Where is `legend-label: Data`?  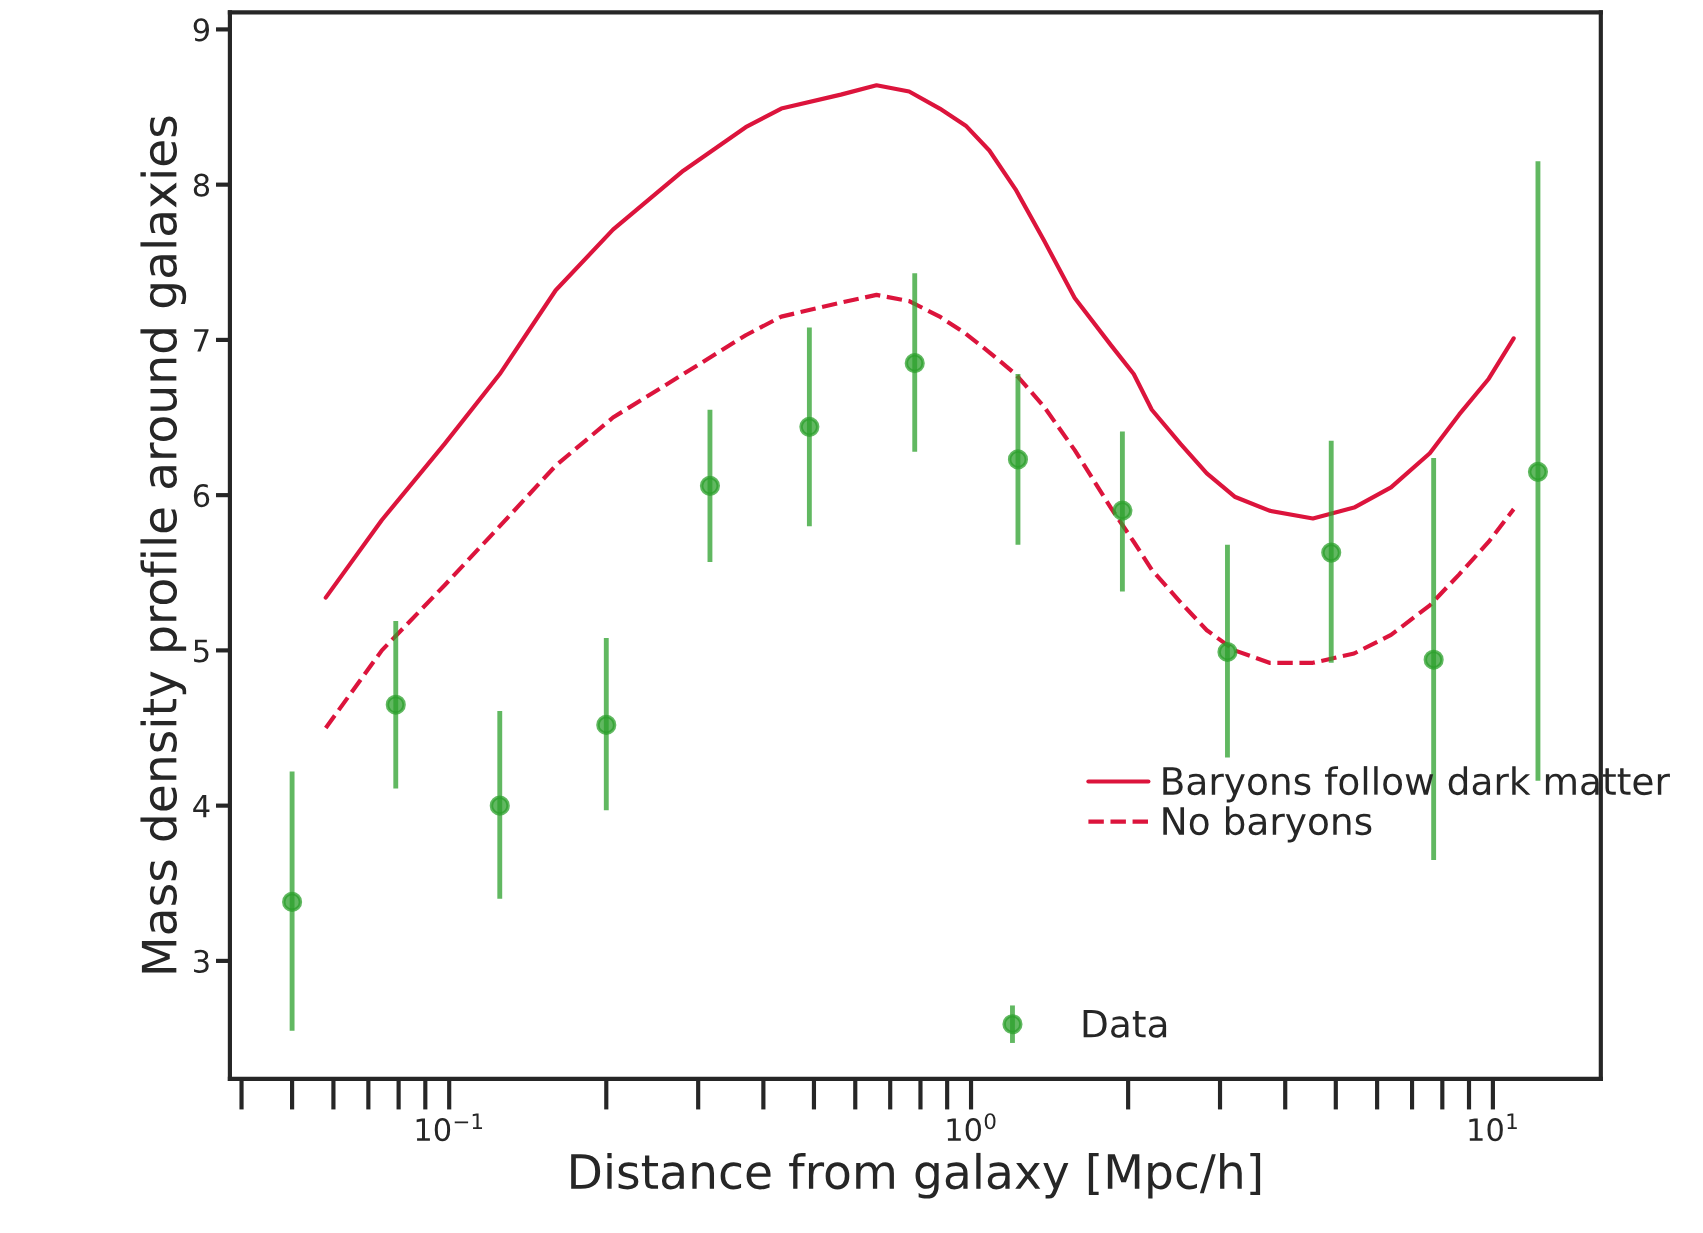
legend-label: Data is located at coordinates (1125, 1023).